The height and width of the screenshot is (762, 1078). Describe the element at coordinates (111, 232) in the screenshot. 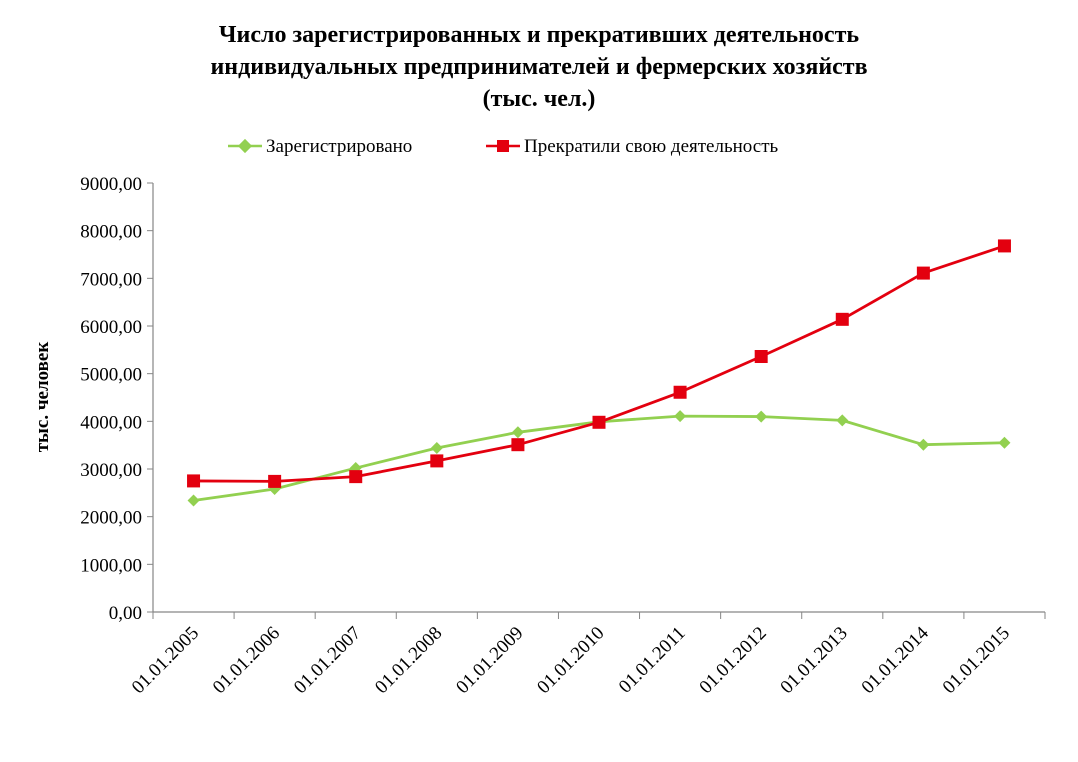

I see `y-tick-label: 8000,00` at that location.